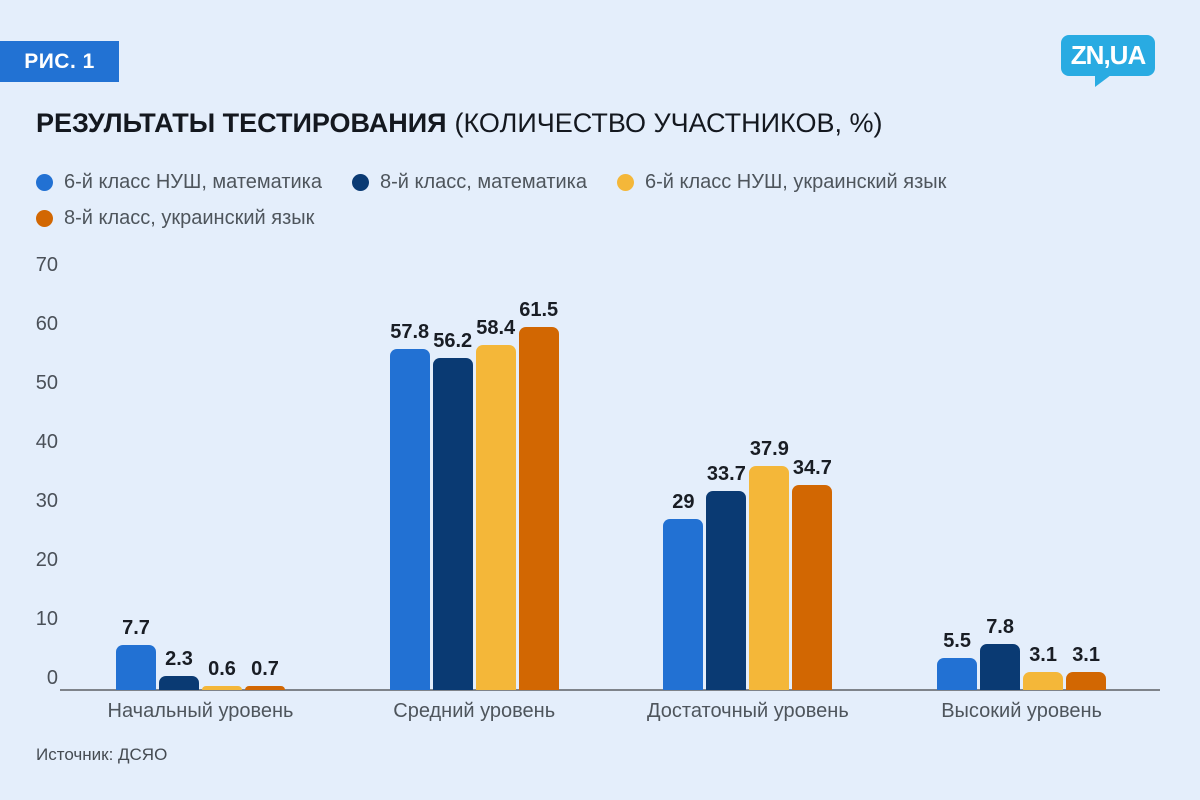 The image size is (1200, 800). What do you see at coordinates (46, 383) in the screenshot?
I see `y-tick-label: 50` at bounding box center [46, 383].